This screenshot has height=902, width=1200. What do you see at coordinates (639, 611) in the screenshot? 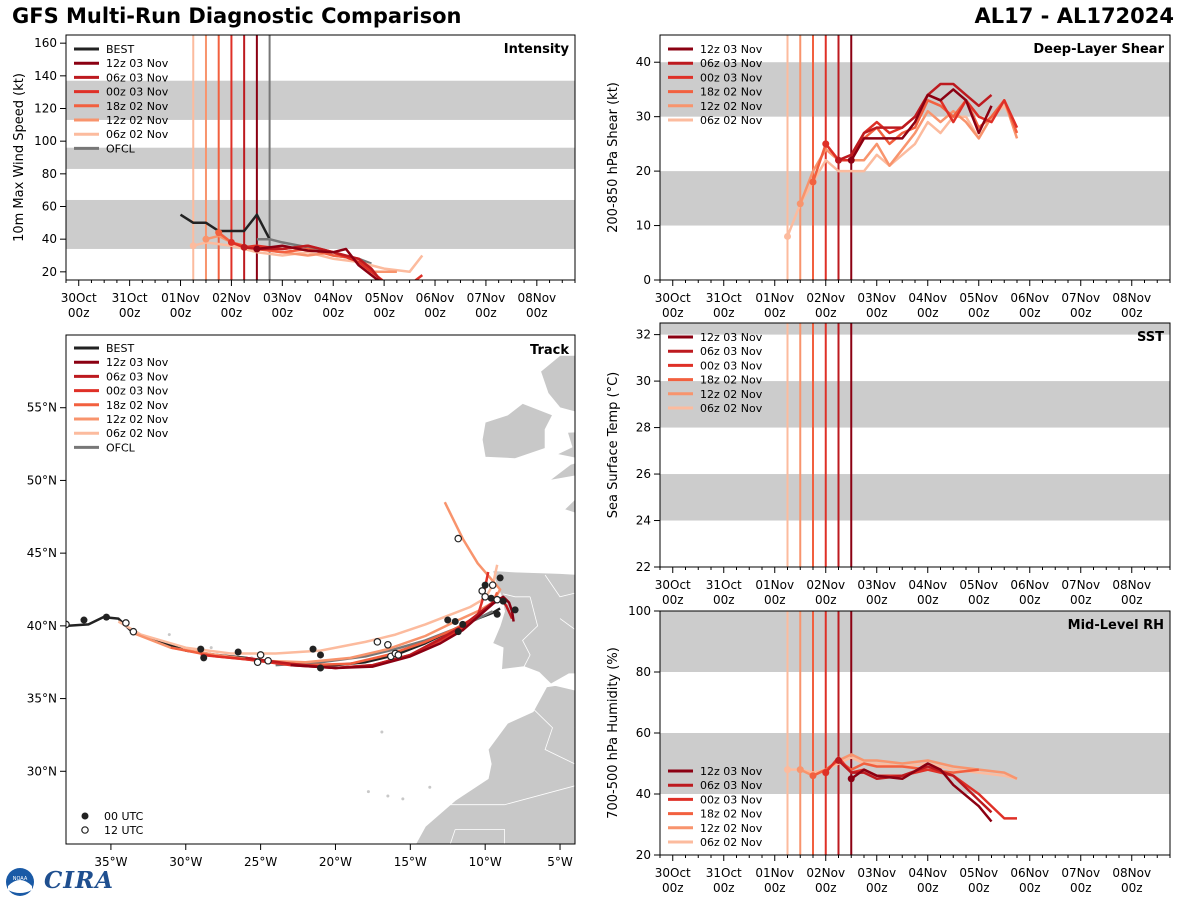
I see `y-tick-label: 100` at bounding box center [639, 611].